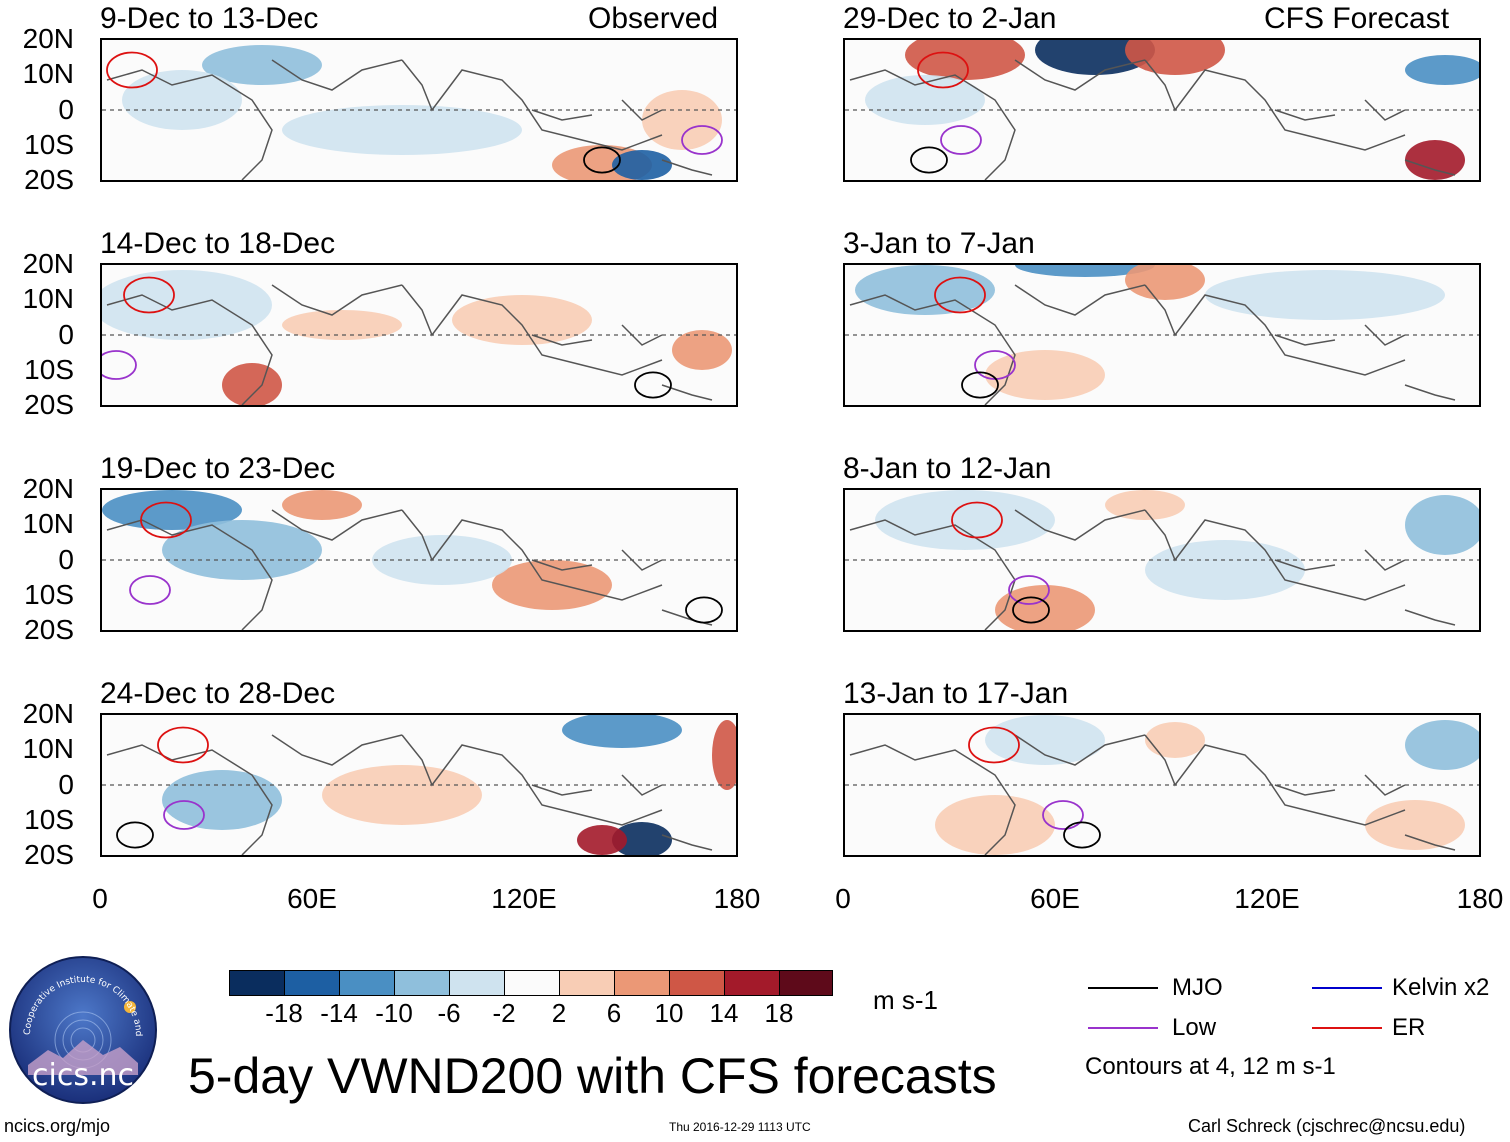  What do you see at coordinates (66, 784) in the screenshot?
I see `lat-label: 0` at bounding box center [66, 784].